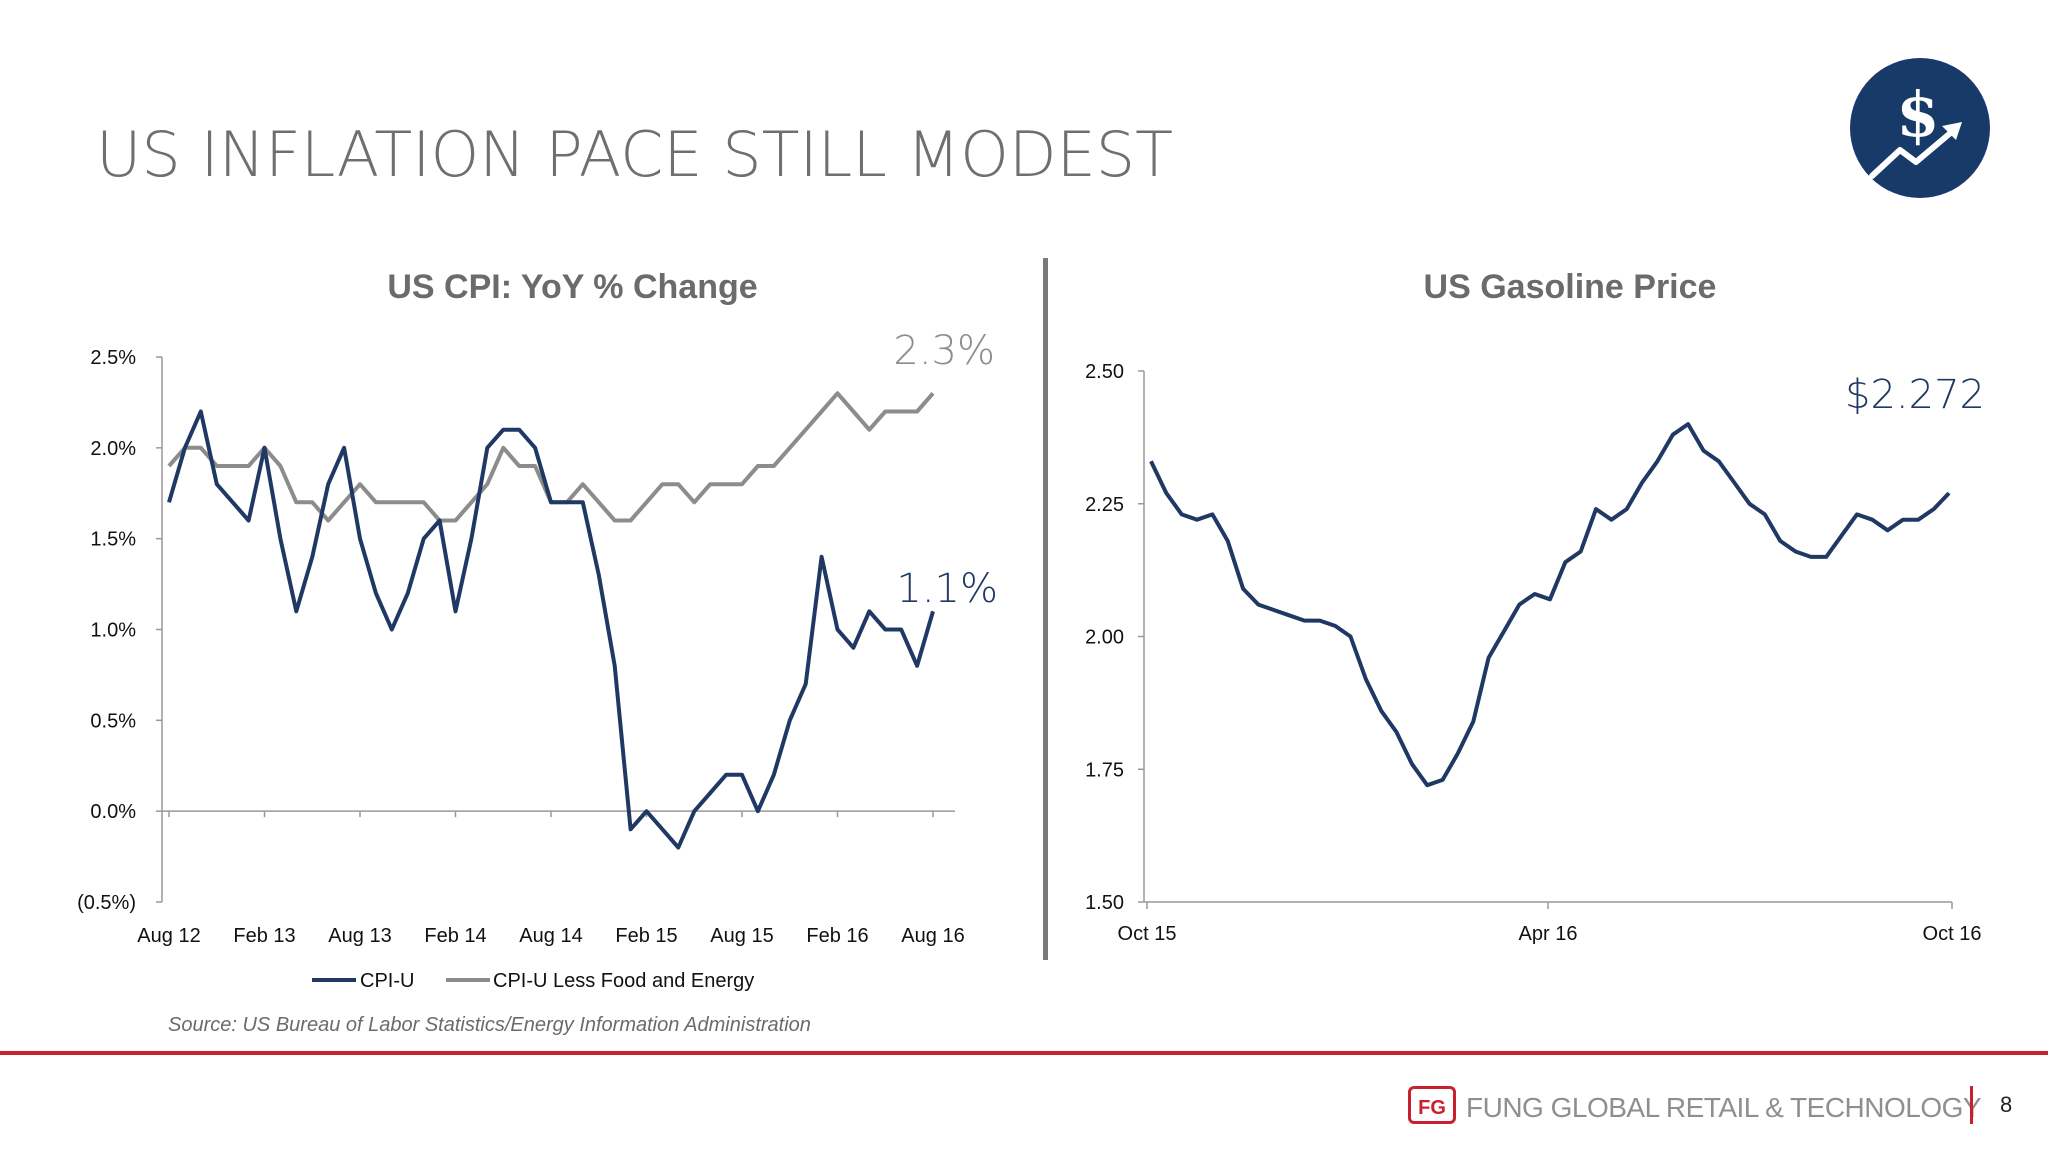  What do you see at coordinates (1917, 114) in the screenshot?
I see `dollar-symbol: $` at bounding box center [1917, 114].